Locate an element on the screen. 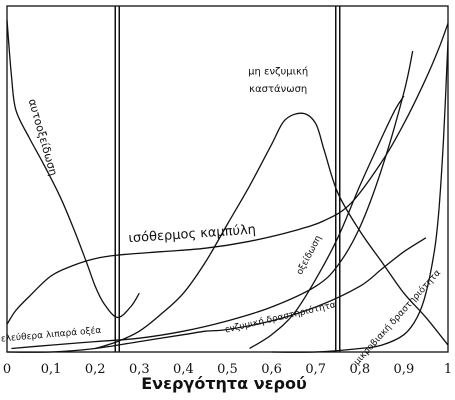 The image size is (455, 400). x-tick-label: 0,2 is located at coordinates (95, 369).